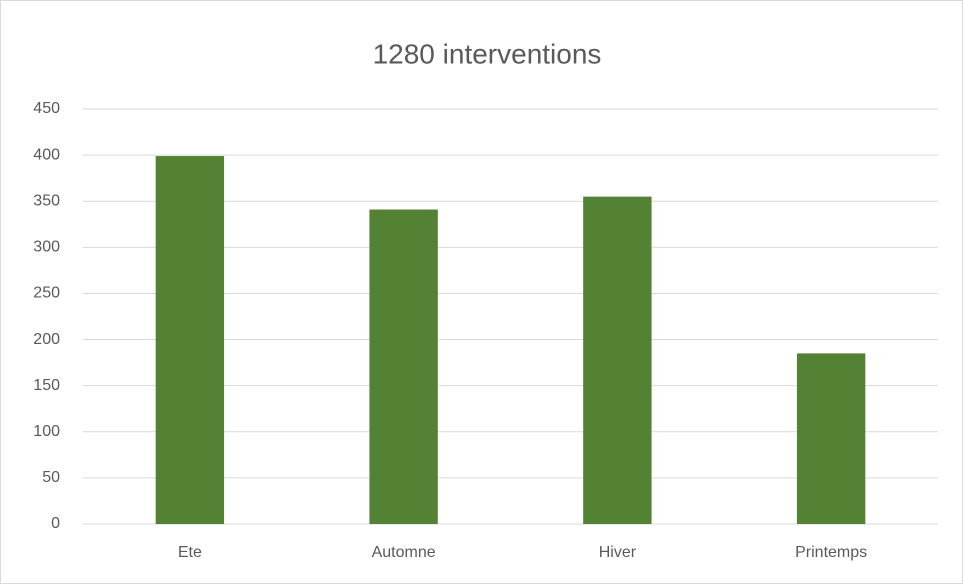 The image size is (964, 585). What do you see at coordinates (46, 385) in the screenshot?
I see `y-tick-label: 150` at bounding box center [46, 385].